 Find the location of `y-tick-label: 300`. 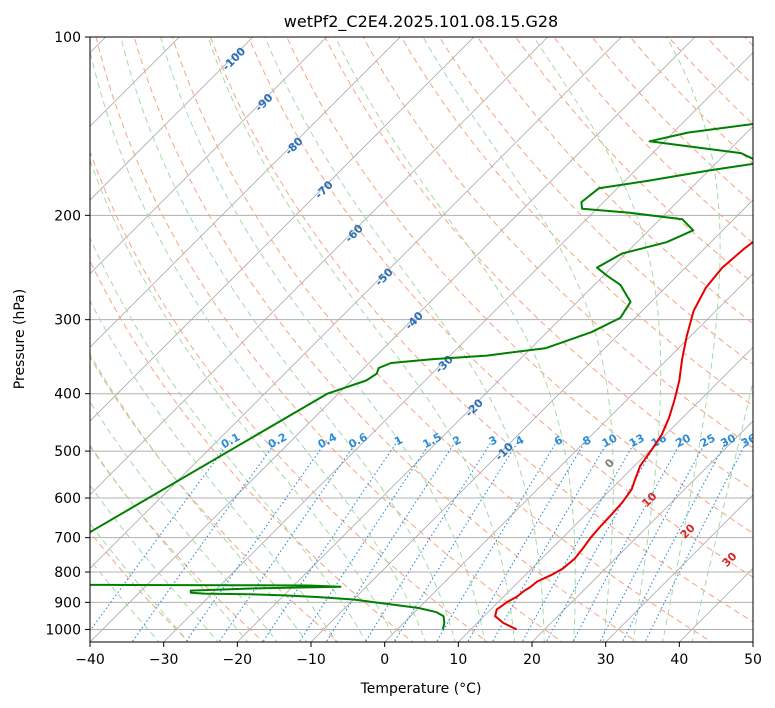

y-tick-label: 300 is located at coordinates (67, 321).